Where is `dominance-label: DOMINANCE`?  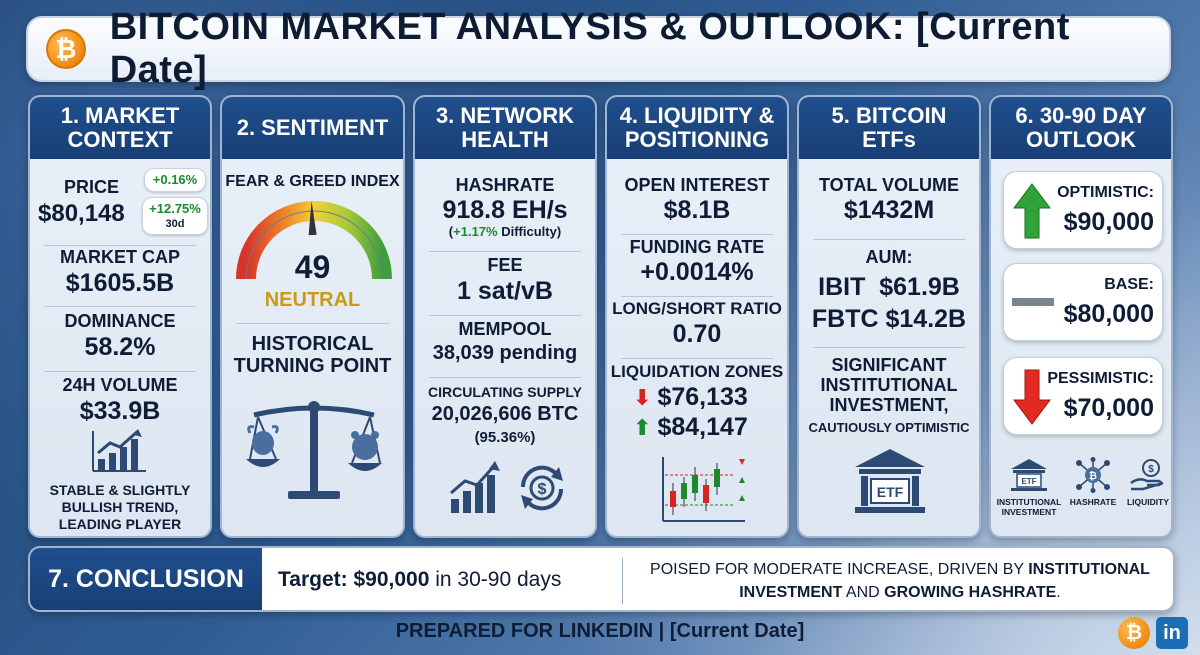
dominance-label: DOMINANCE is located at coordinates (120, 321).